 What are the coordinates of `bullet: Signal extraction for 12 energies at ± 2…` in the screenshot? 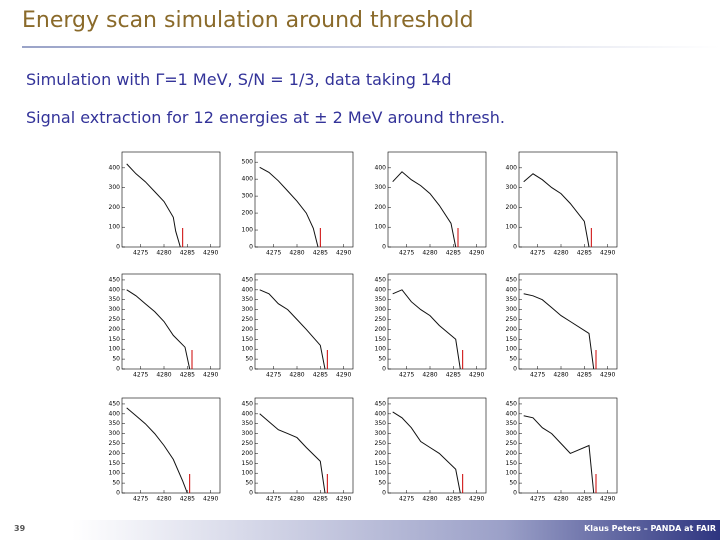 It's located at (265, 117).